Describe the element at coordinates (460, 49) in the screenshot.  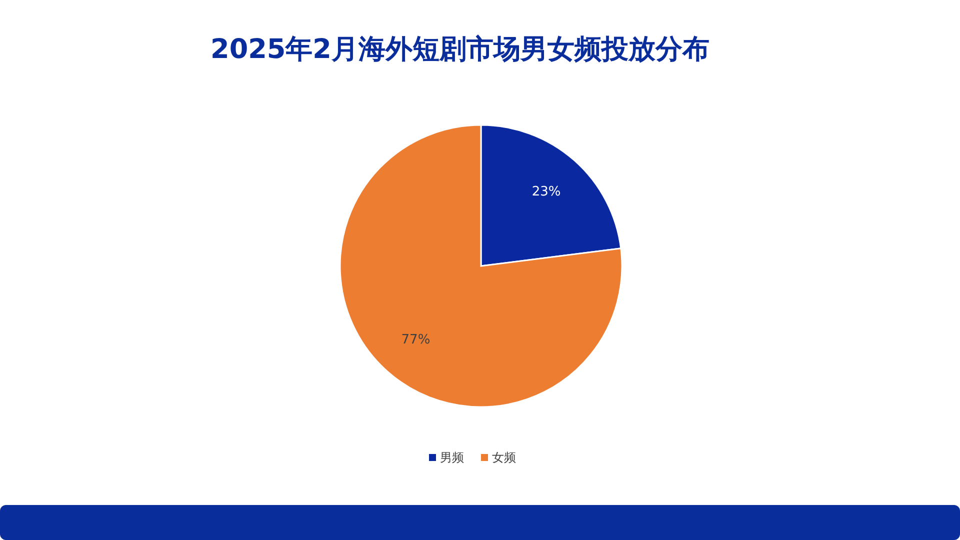
I see `chart-title: 2025年2月海外短剧市场男女频投放分布` at that location.